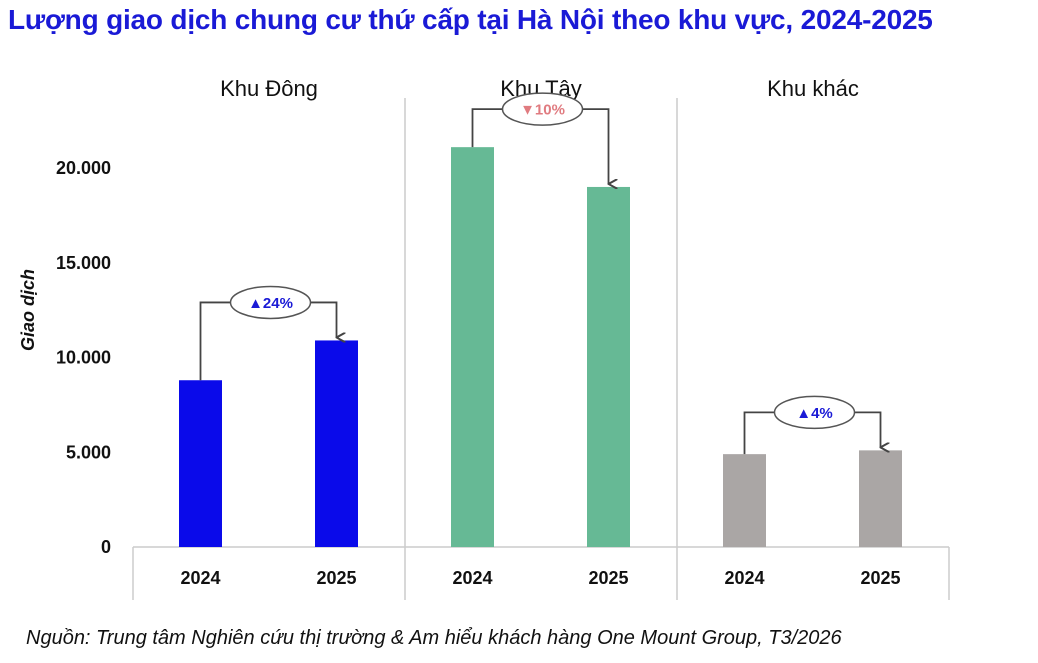 Image resolution: width=1038 pixels, height=663 pixels. Describe the element at coordinates (83, 263) in the screenshot. I see `y-tick-label: 15.000` at that location.